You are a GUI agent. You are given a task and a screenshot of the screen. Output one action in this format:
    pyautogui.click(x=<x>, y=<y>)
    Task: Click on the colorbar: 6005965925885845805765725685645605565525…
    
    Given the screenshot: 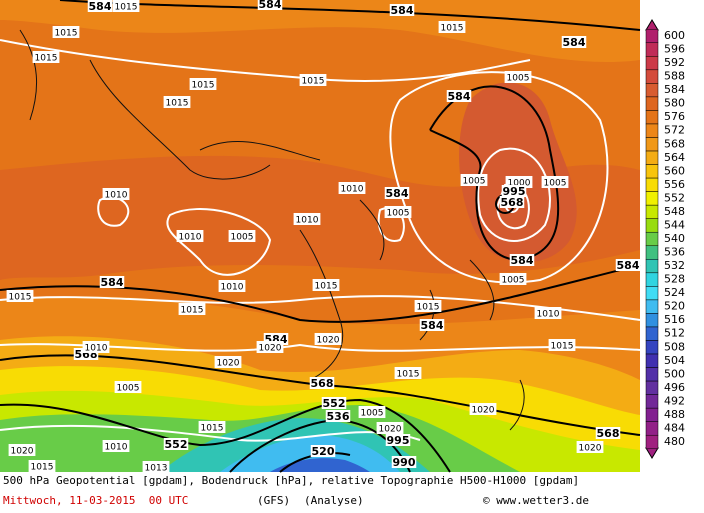 What is the action you would take?
    pyautogui.click(x=665, y=239)
    